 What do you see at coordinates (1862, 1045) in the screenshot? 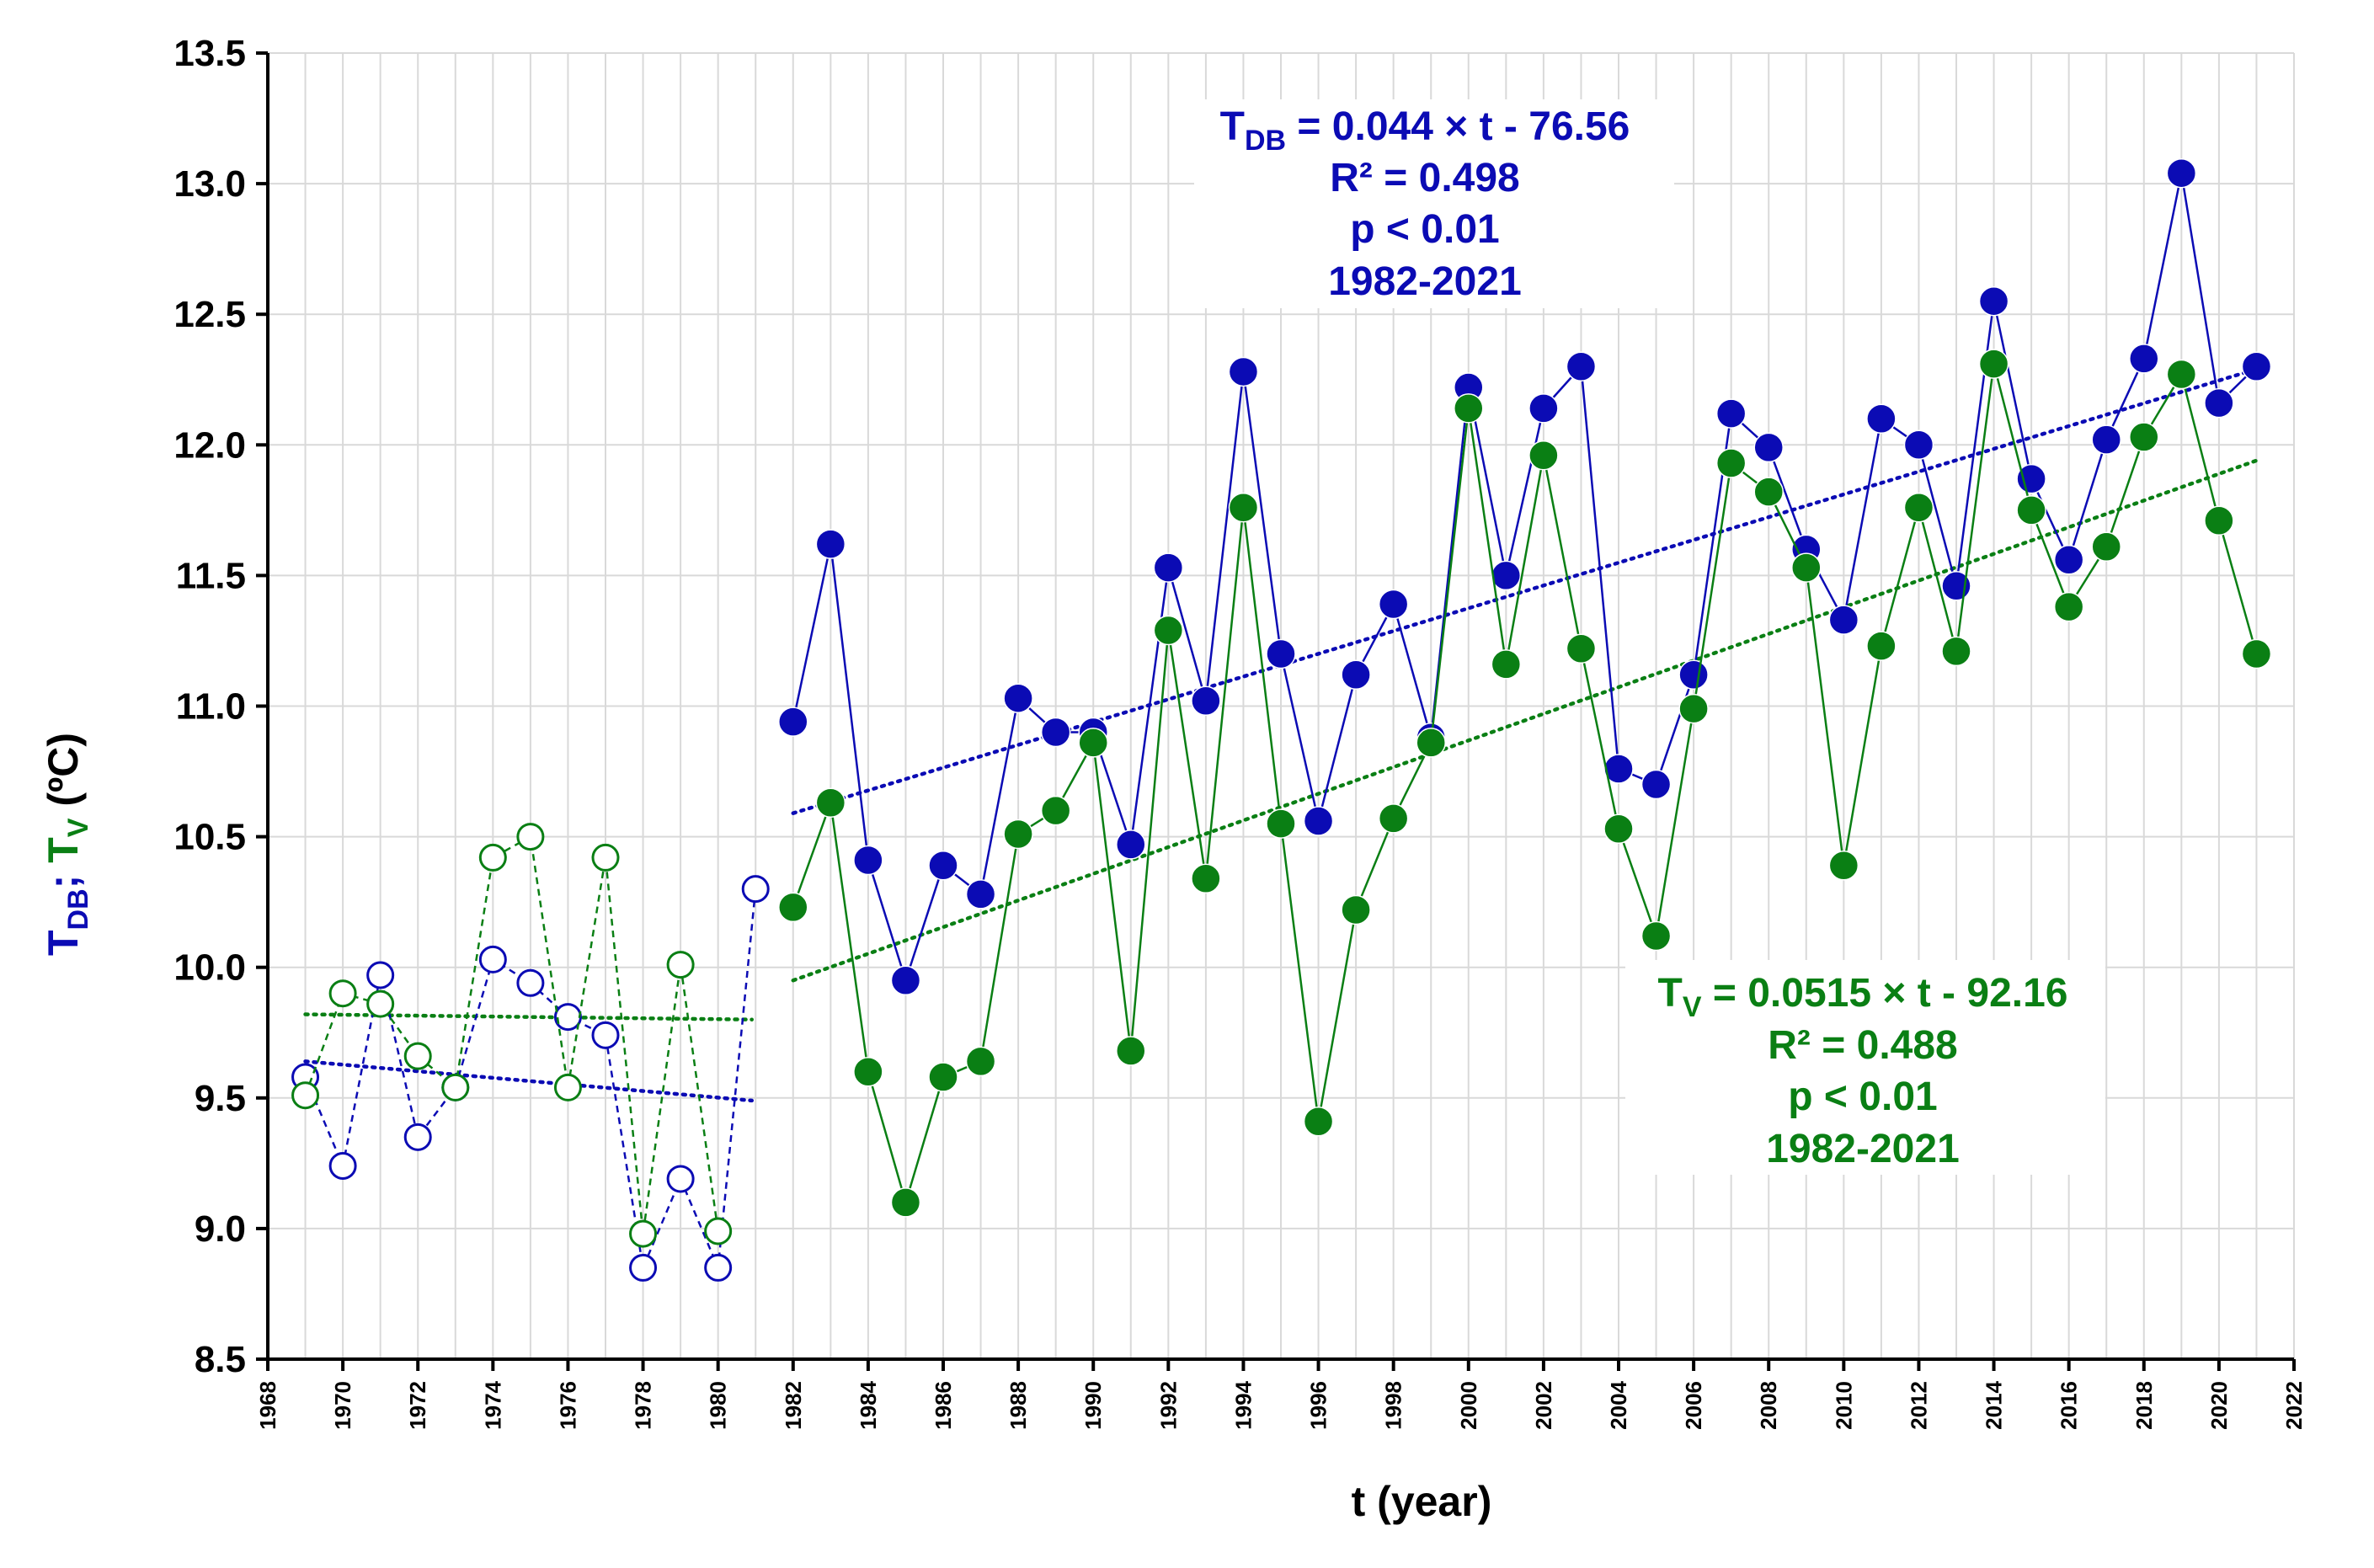
I see `tv-r2: R² = 0.488` at bounding box center [1862, 1045].